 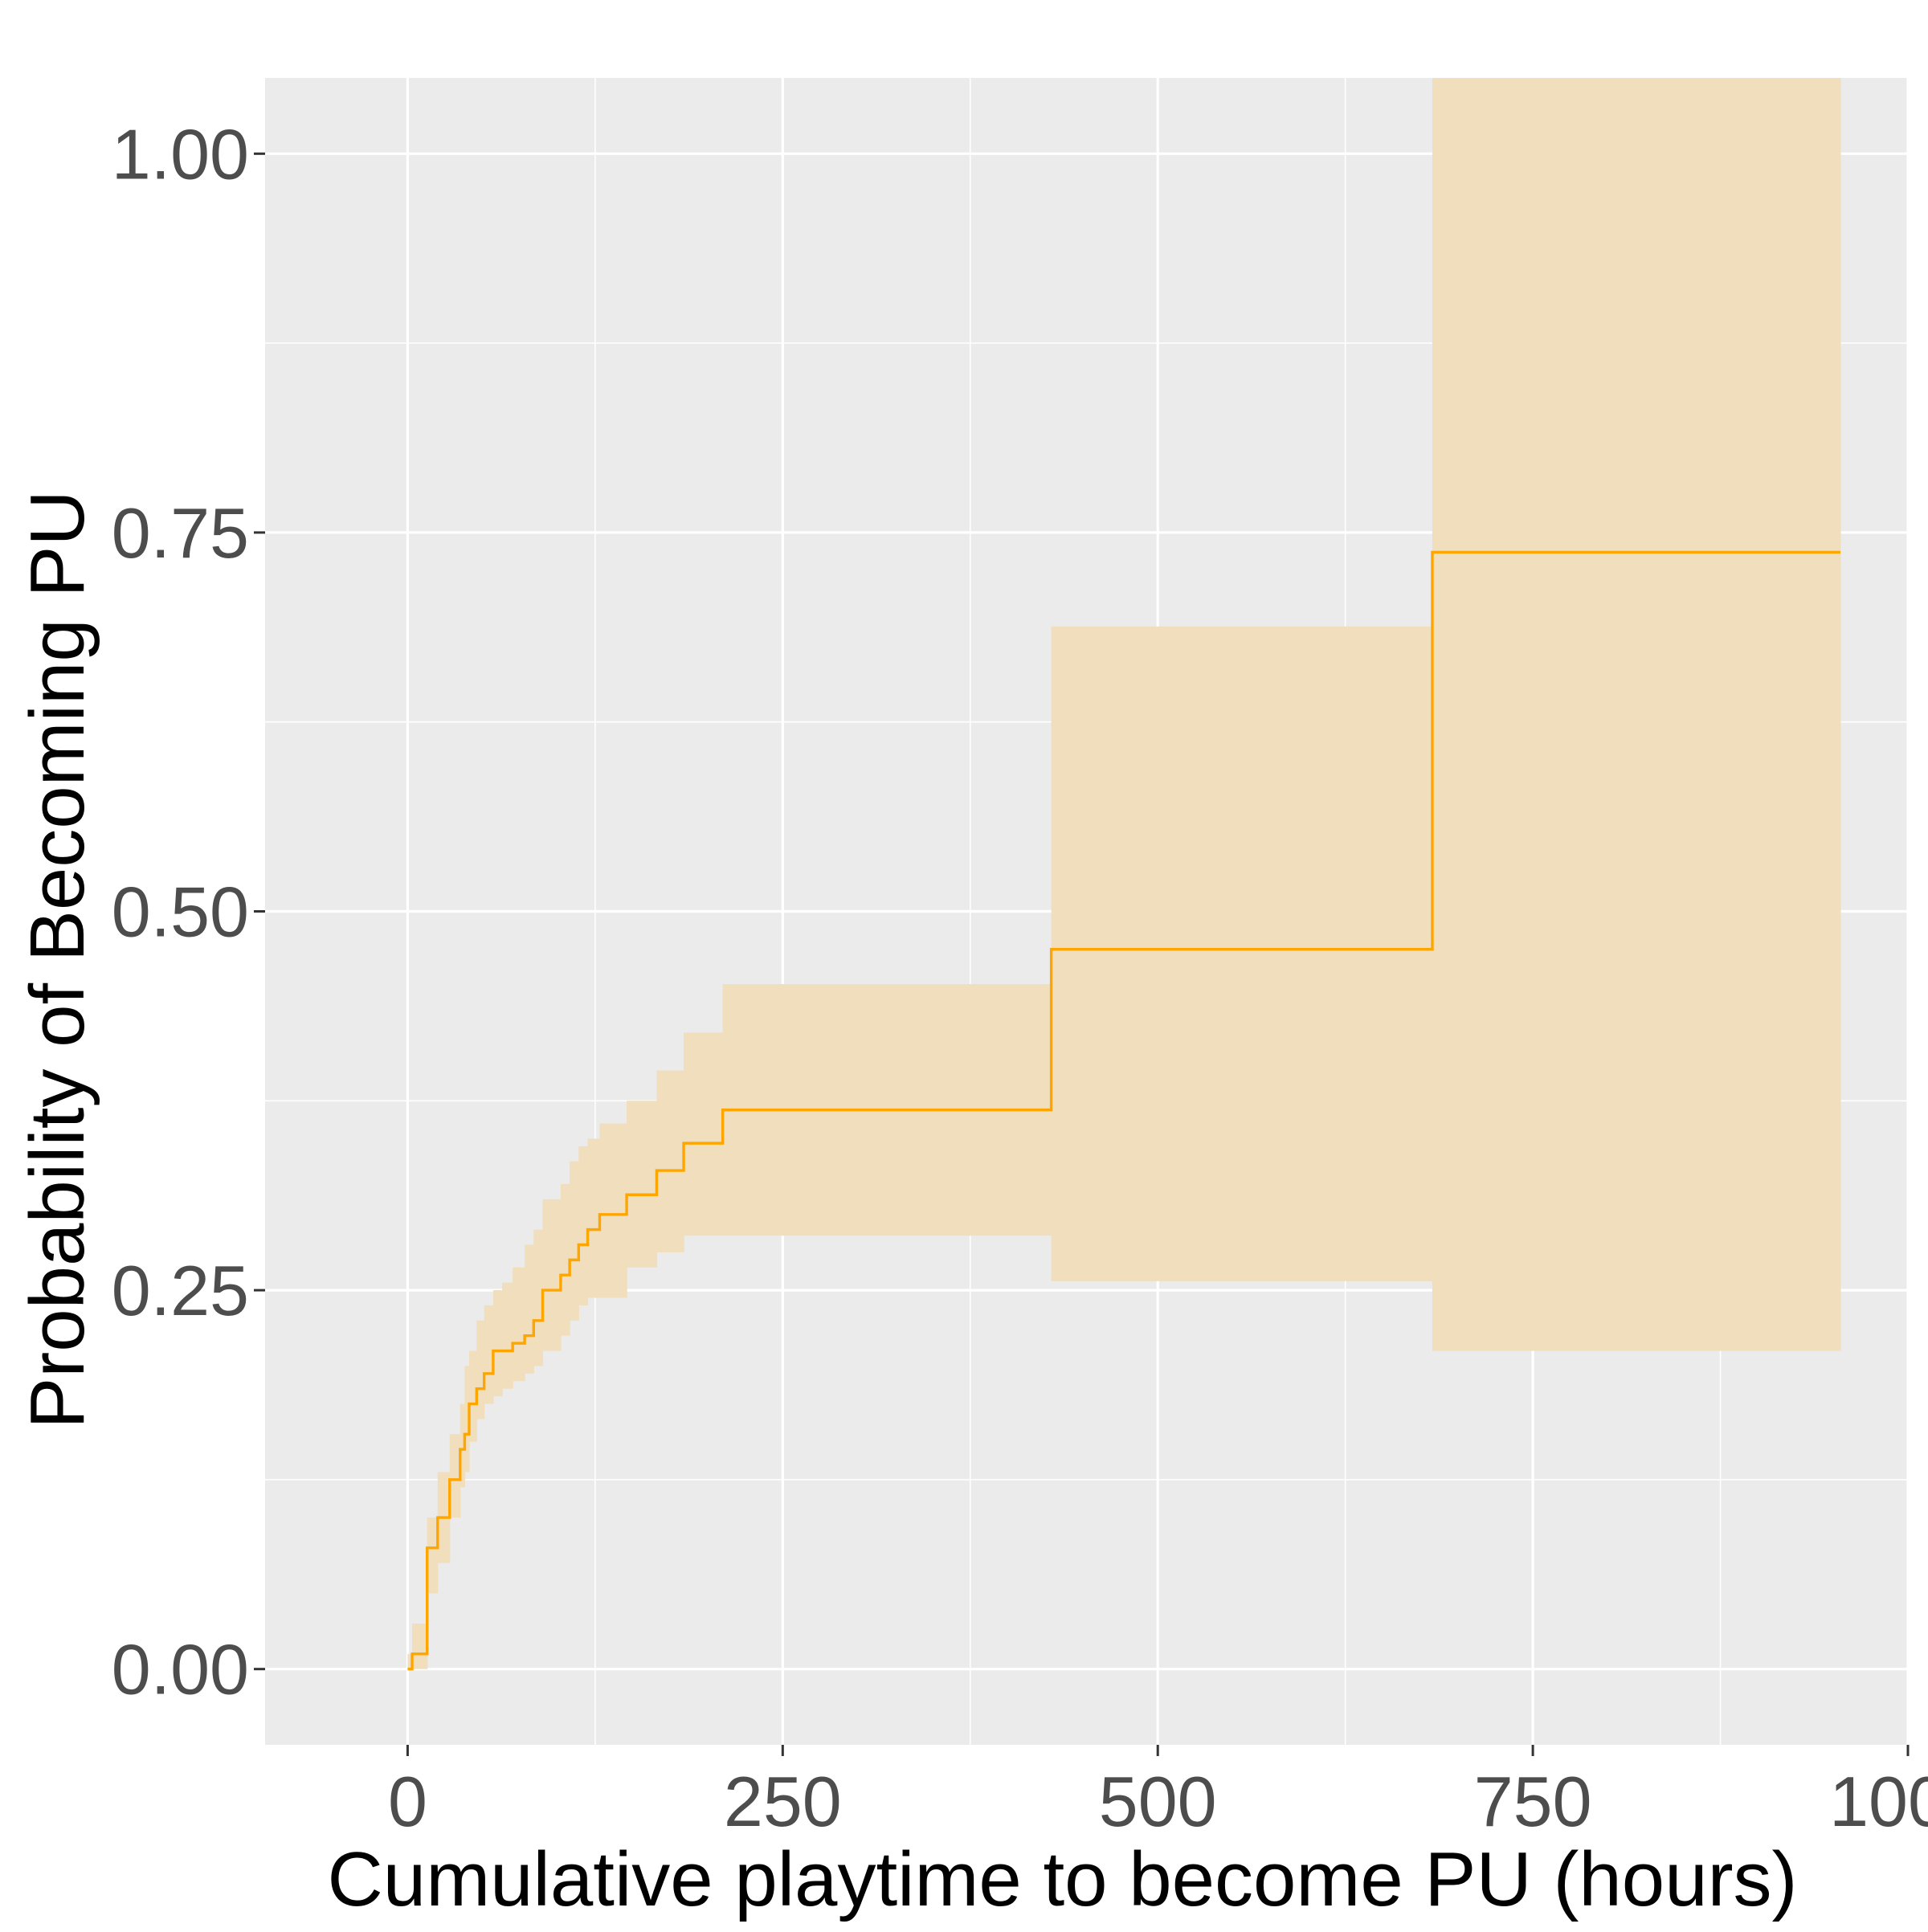 I want to click on y-tick-label: 0.00, so click(x=180, y=1670).